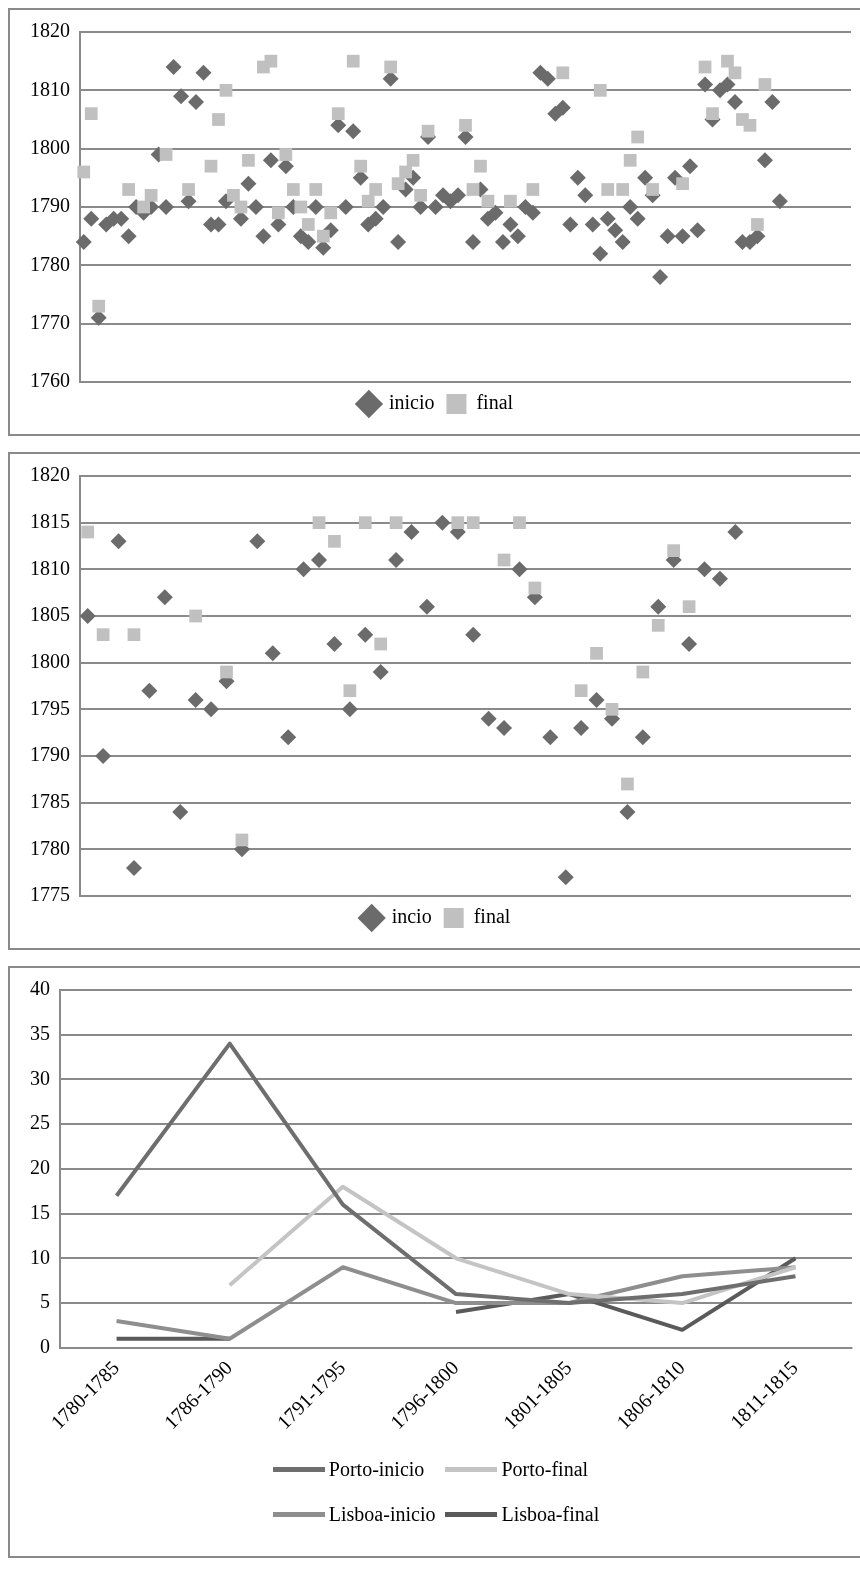 This screenshot has height=1577, width=860. Describe the element at coordinates (411, 402) in the screenshot. I see `legend-label: inicio` at that location.